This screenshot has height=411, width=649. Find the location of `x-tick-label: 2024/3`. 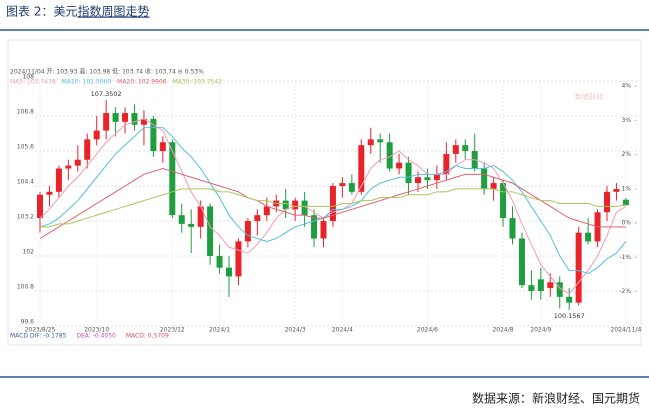

x-tick-label: 2024/3 is located at coordinates (295, 330).